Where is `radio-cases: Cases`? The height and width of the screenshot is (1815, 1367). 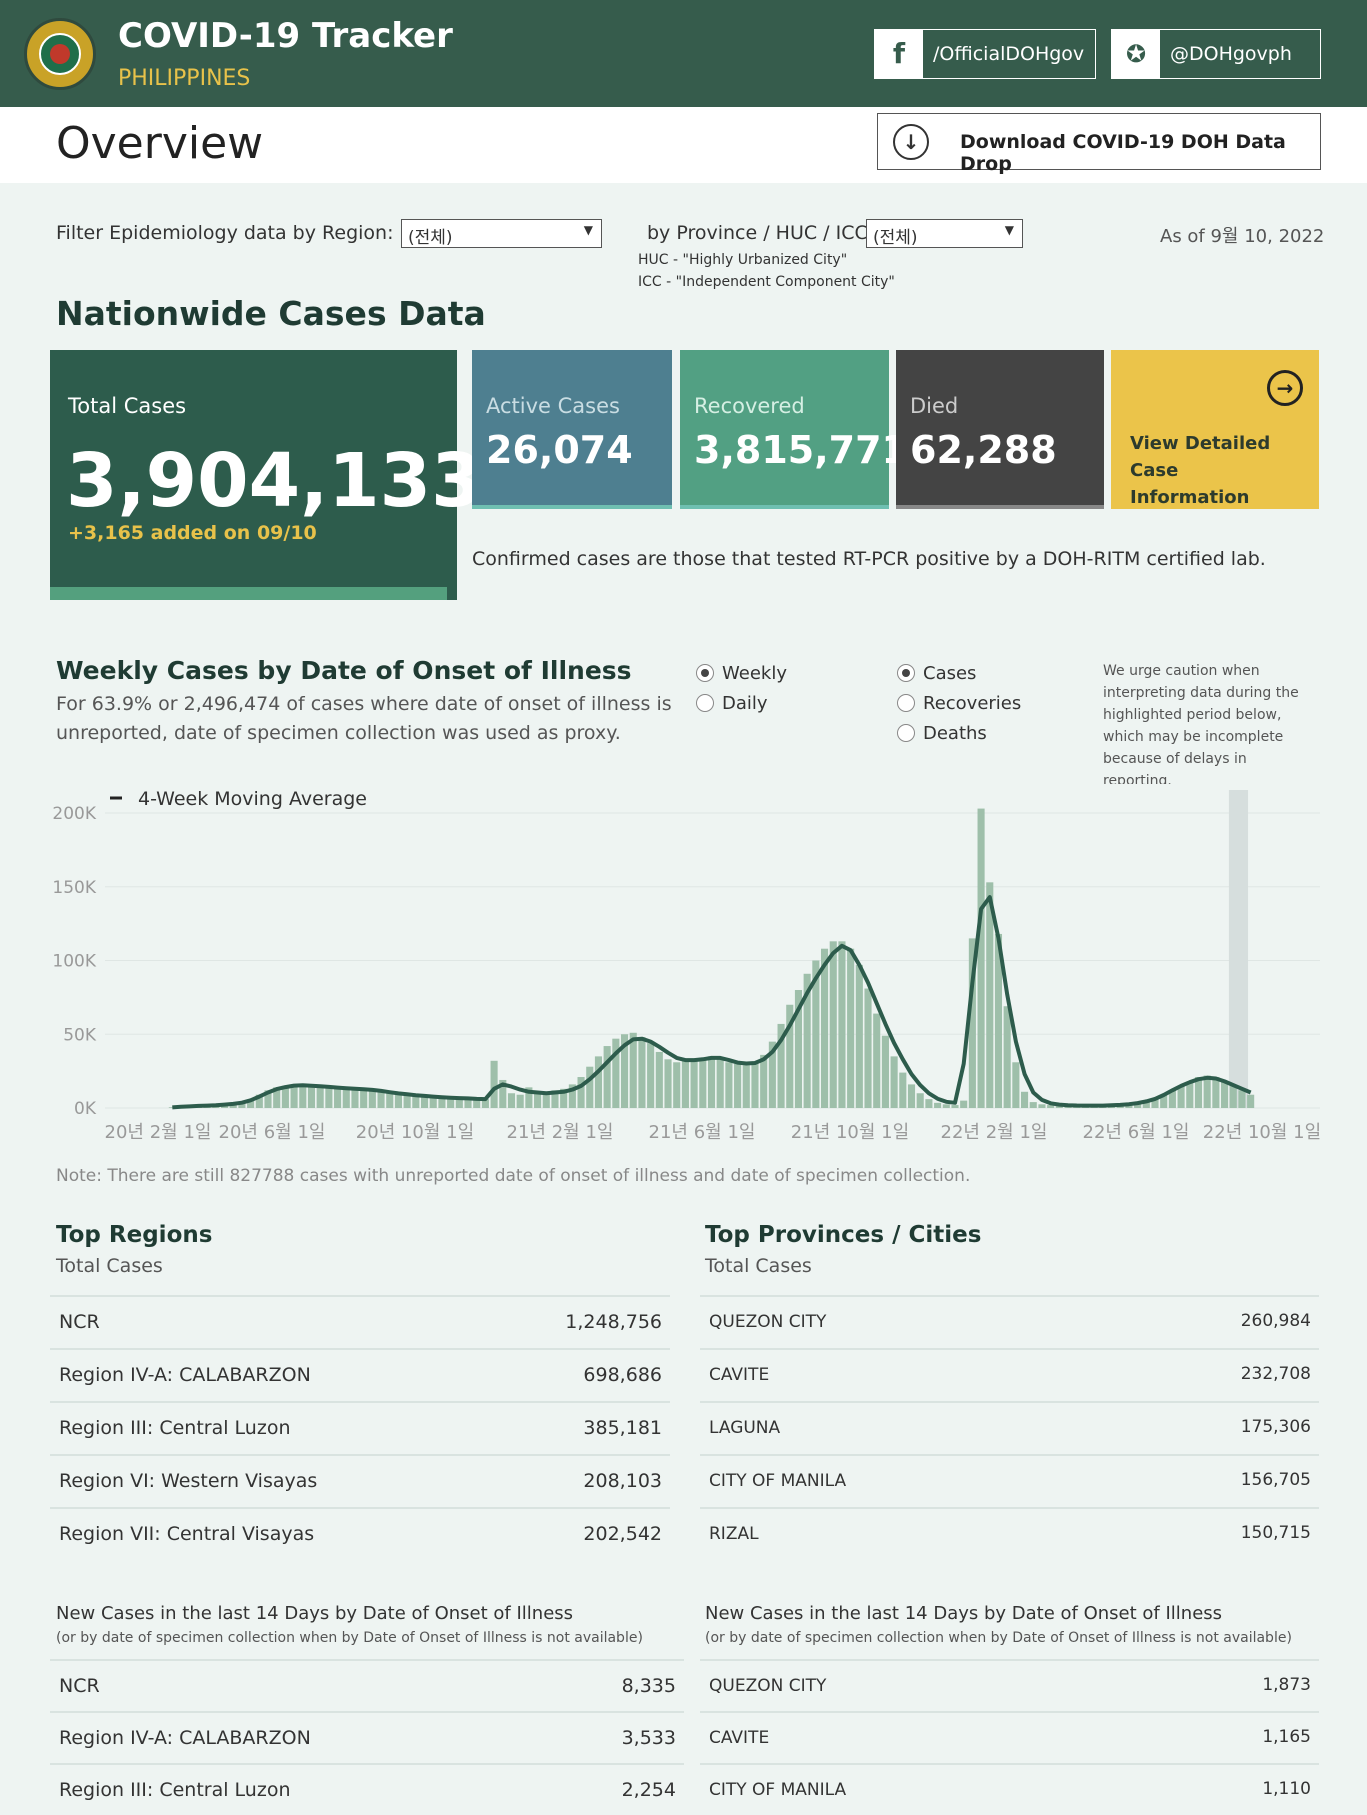 radio-cases: Cases is located at coordinates (936, 673).